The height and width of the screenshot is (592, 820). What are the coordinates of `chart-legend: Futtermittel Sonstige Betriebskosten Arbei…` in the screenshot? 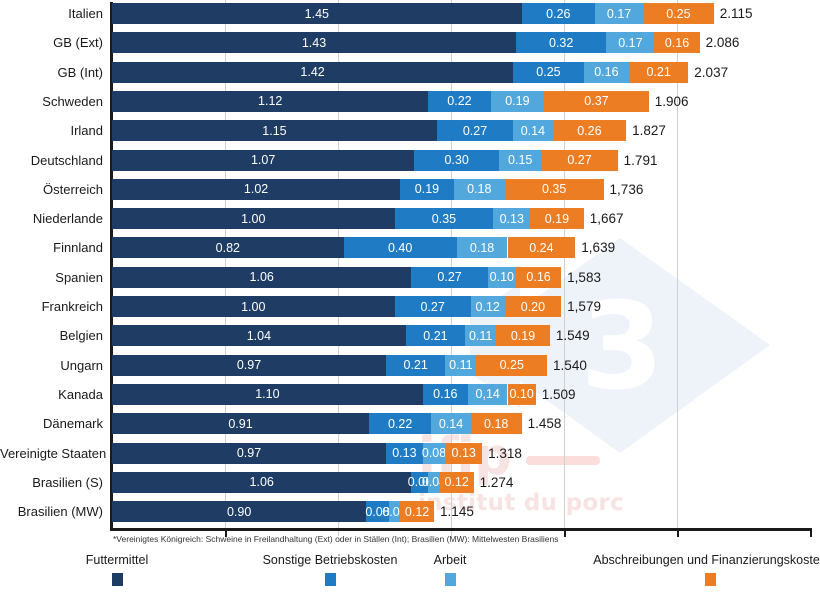 It's located at (410, 572).